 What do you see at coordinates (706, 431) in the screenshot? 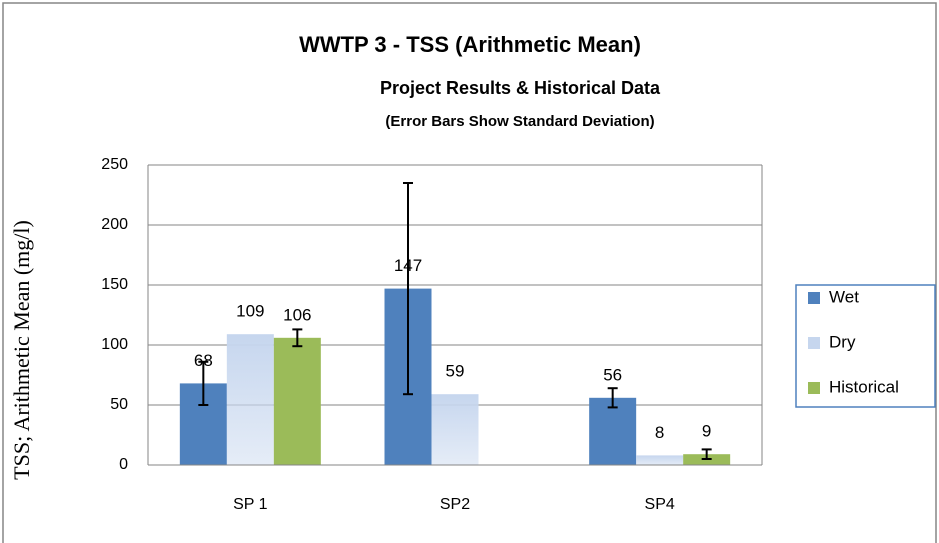
I see `data-label: 9` at bounding box center [706, 431].